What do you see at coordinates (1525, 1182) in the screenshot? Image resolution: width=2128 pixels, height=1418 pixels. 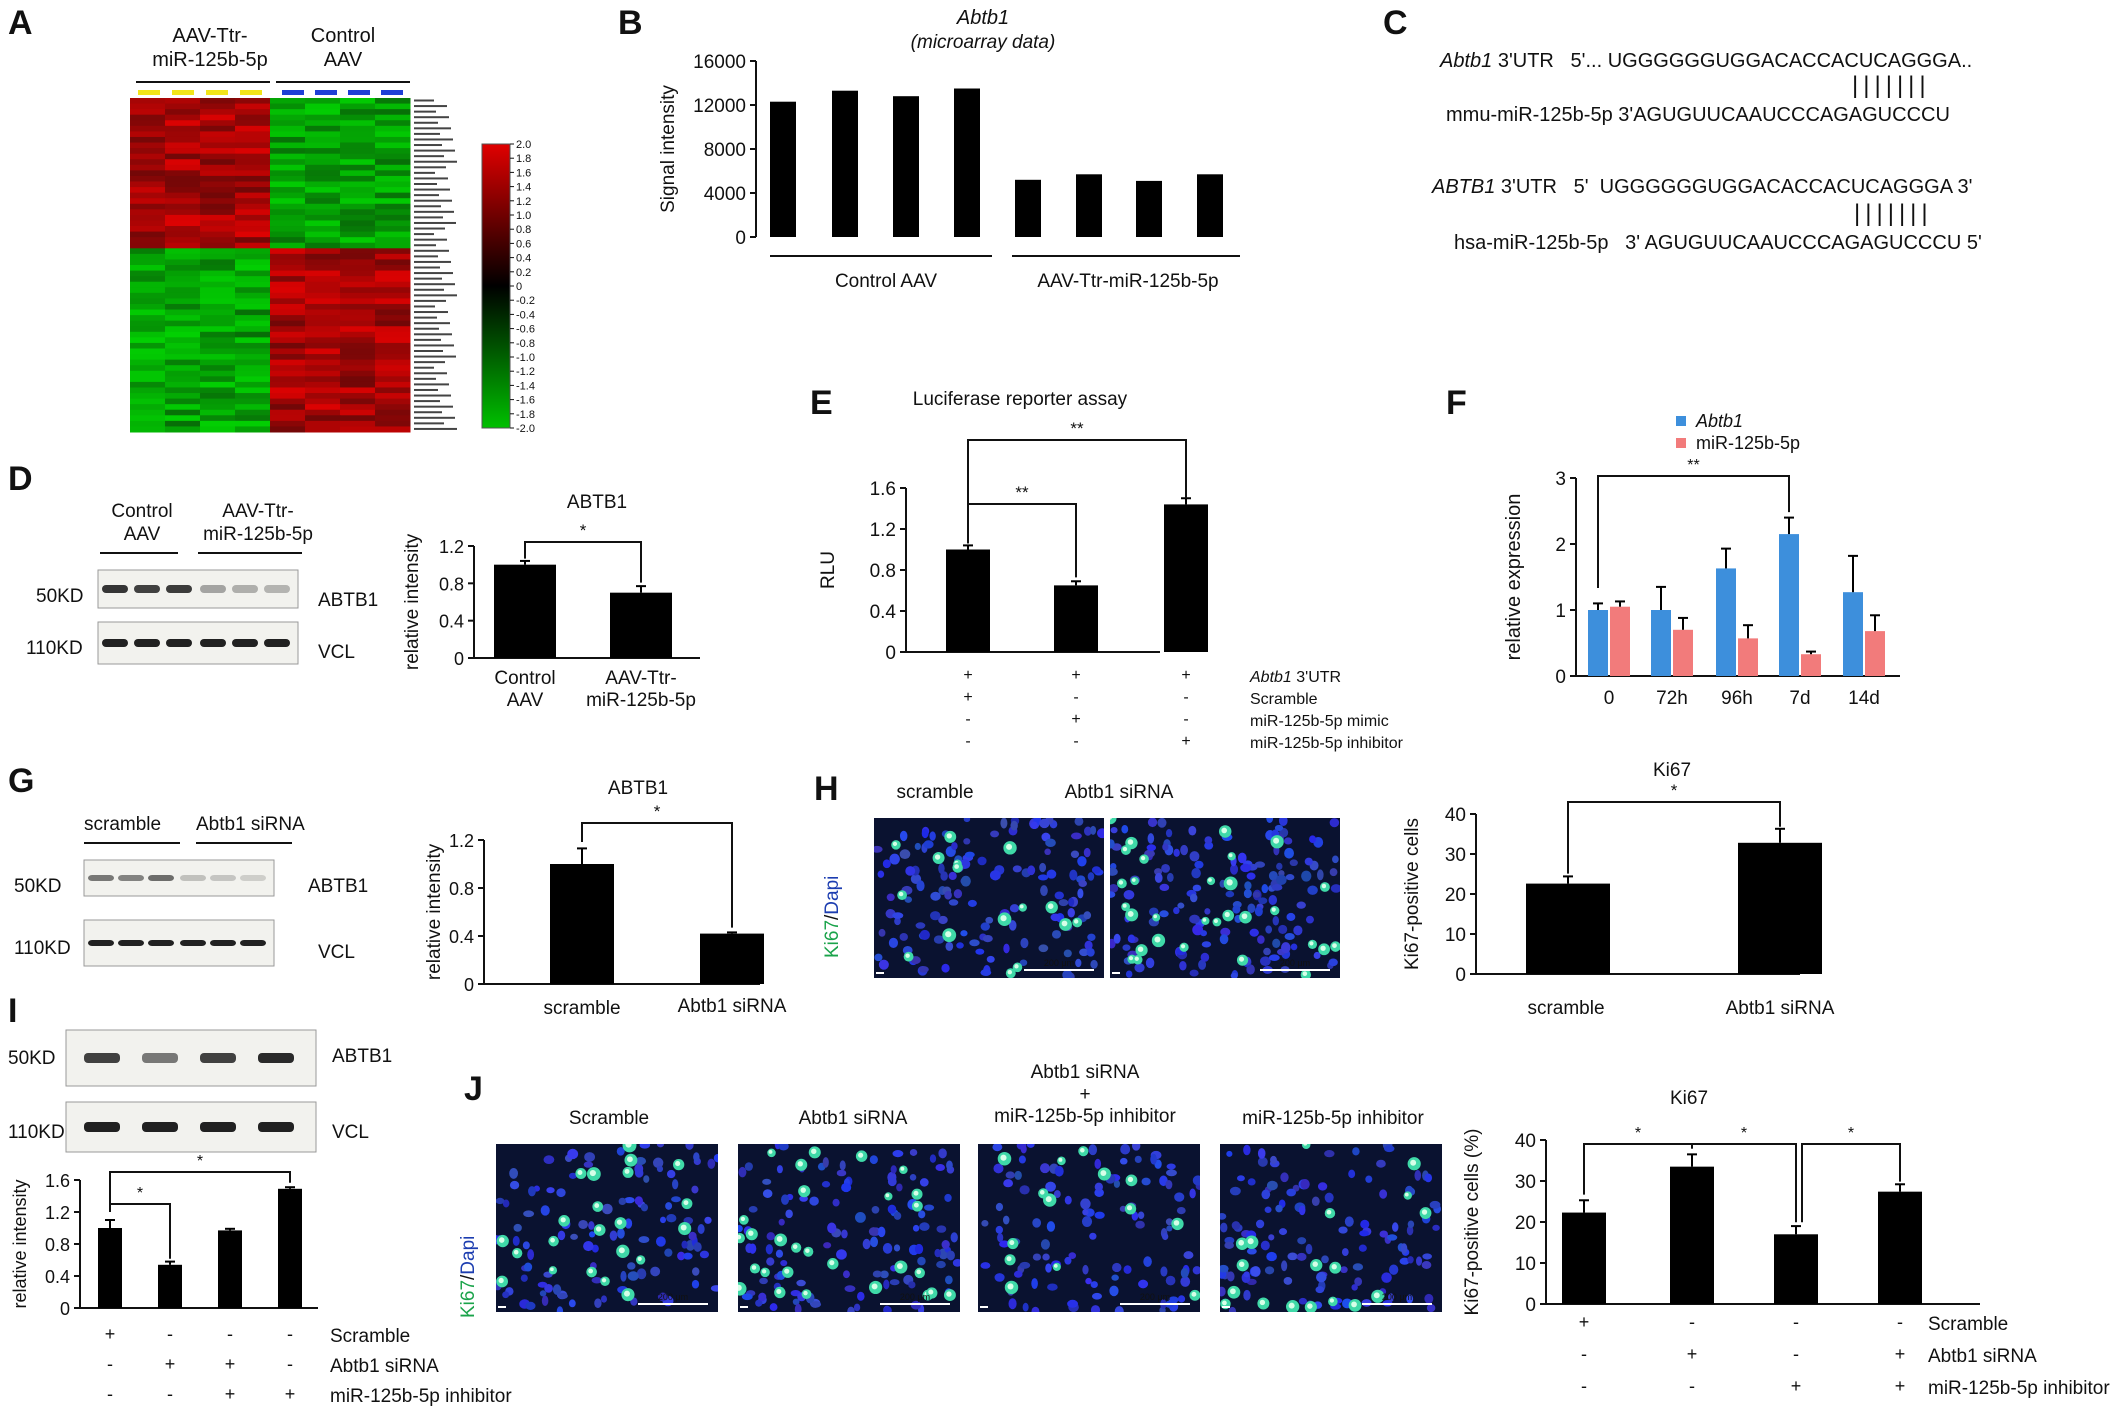 I see `y-tick-label: 30` at bounding box center [1525, 1182].